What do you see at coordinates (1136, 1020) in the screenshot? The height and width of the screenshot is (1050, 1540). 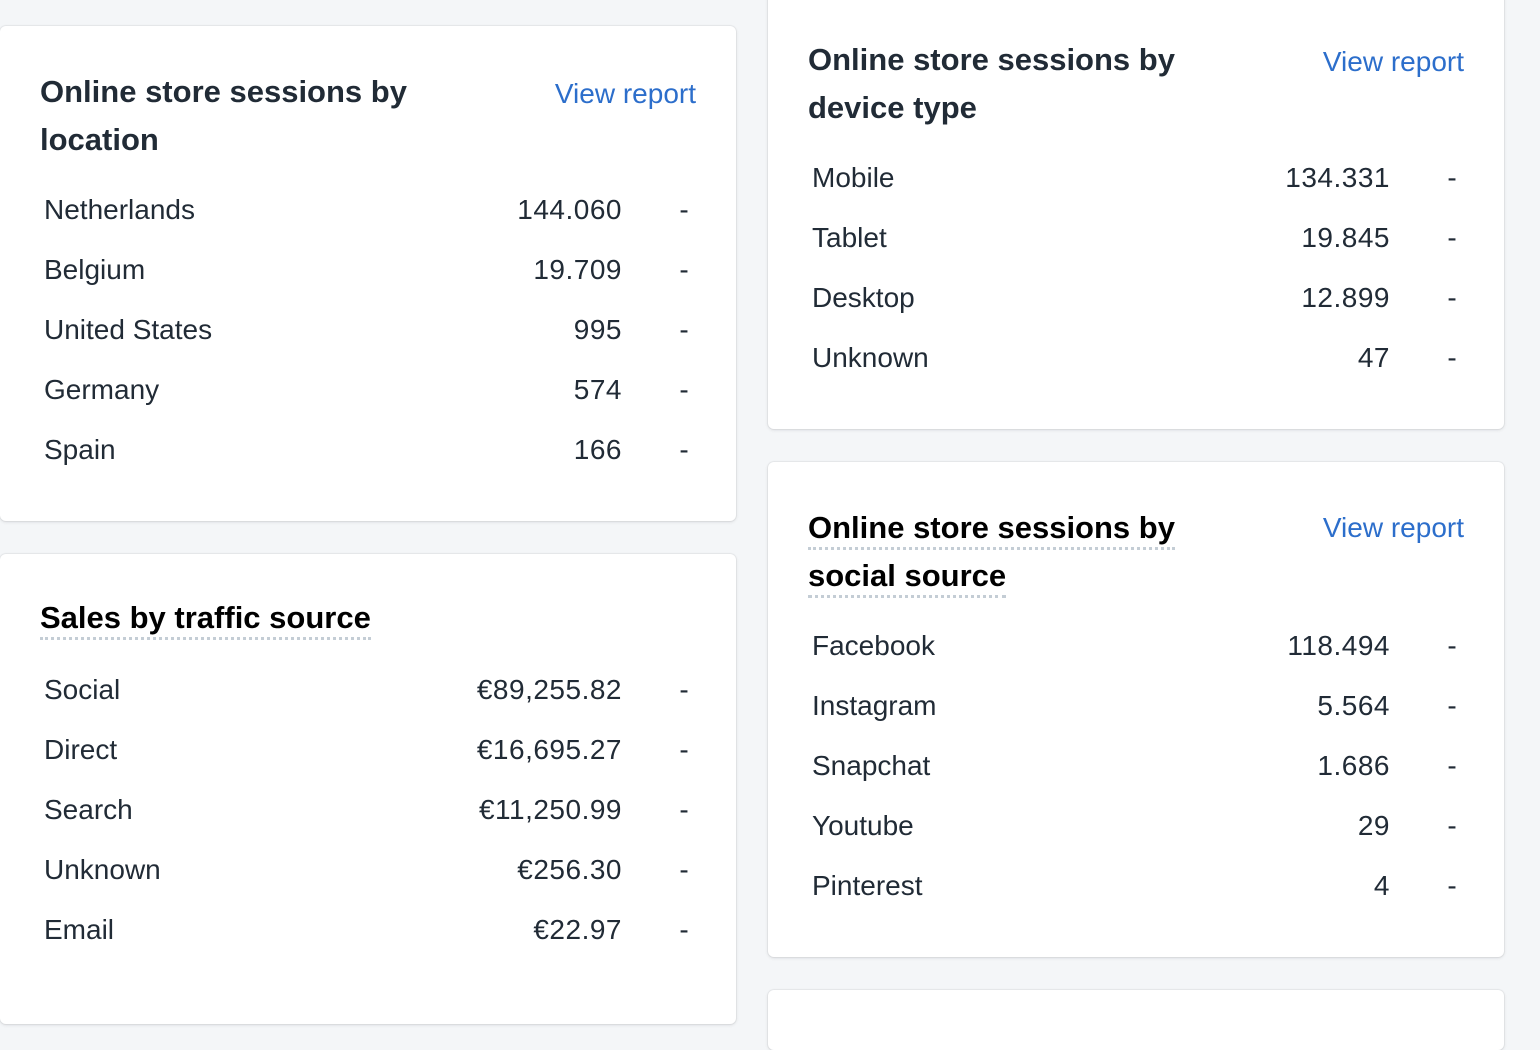 I see `next-report-card` at bounding box center [1136, 1020].